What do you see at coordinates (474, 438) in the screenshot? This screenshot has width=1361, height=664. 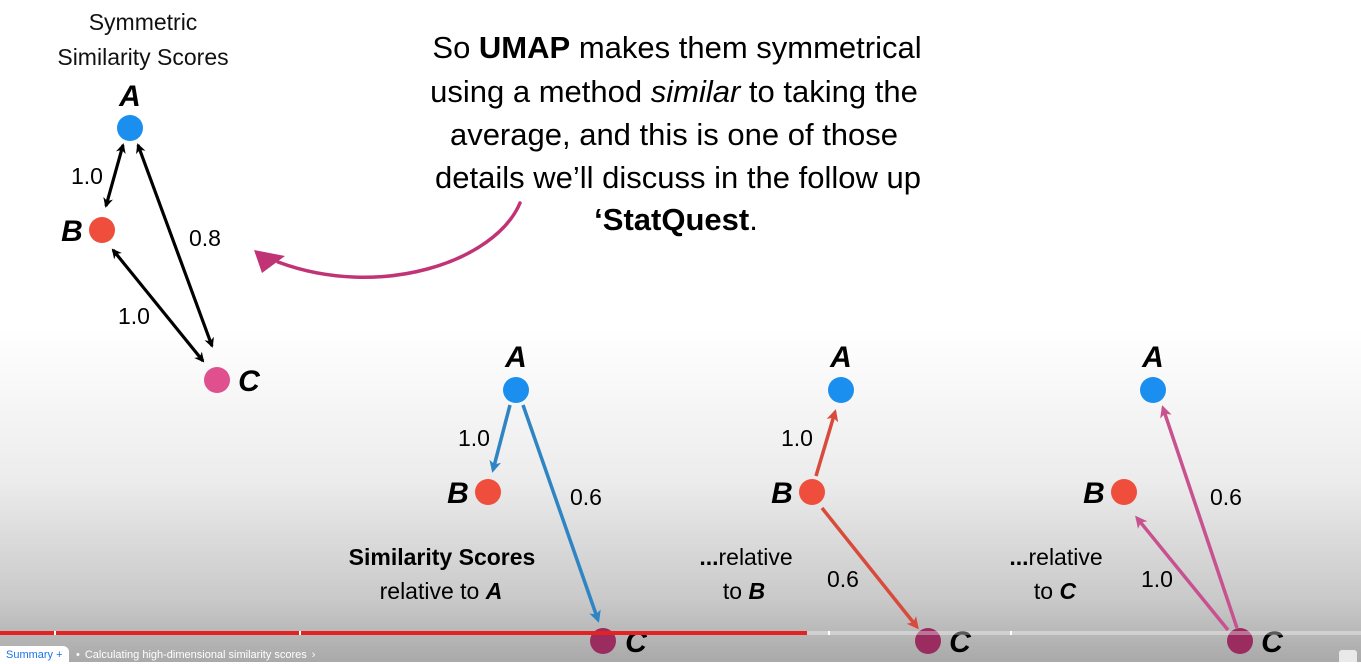 I see `weight-ab-graph-a: 1.0` at bounding box center [474, 438].